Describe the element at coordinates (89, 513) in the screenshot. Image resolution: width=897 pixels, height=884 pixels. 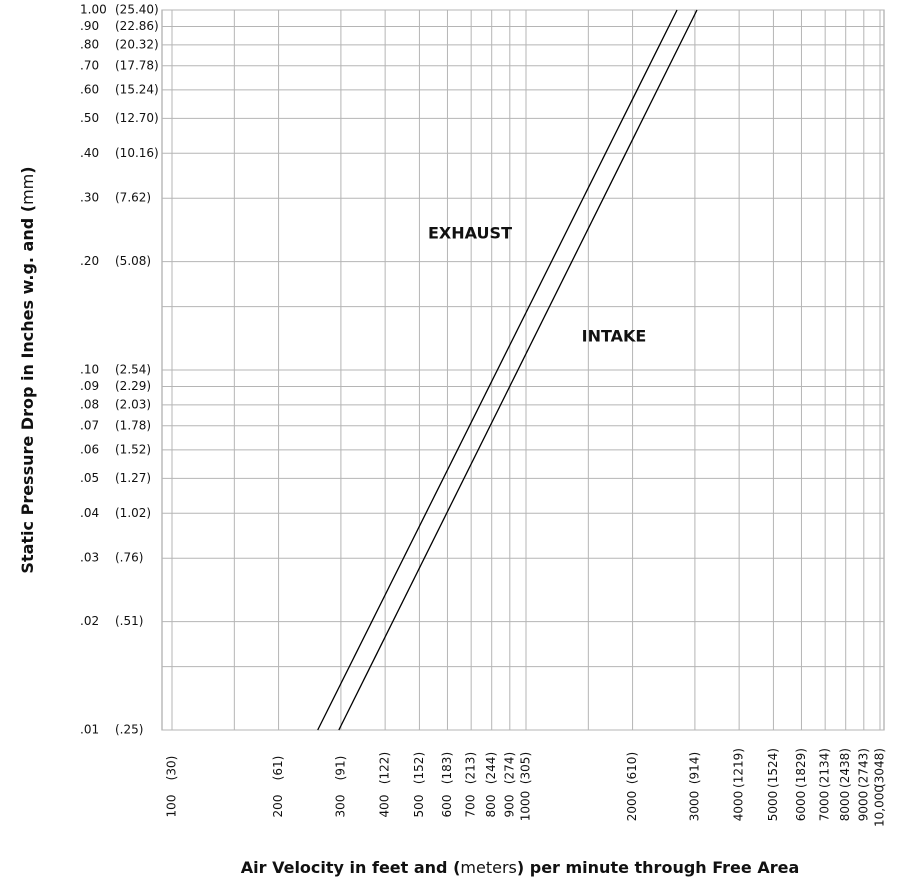
I see `y-tick-label: .04` at that location.